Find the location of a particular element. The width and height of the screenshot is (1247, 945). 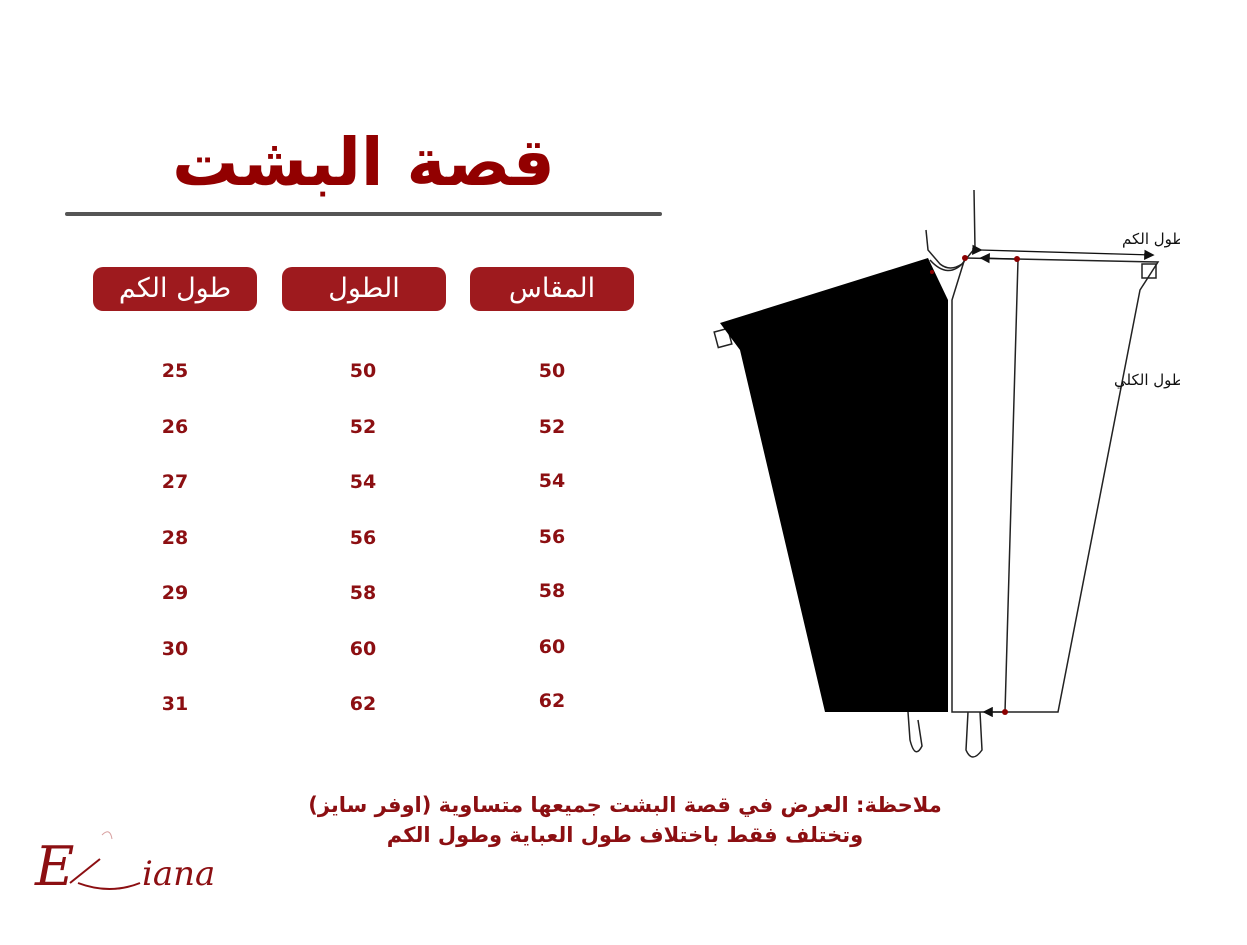

note-line-2: وتختلف فقط باختلاف طول العباية وطول الكم is located at coordinates (625, 835).